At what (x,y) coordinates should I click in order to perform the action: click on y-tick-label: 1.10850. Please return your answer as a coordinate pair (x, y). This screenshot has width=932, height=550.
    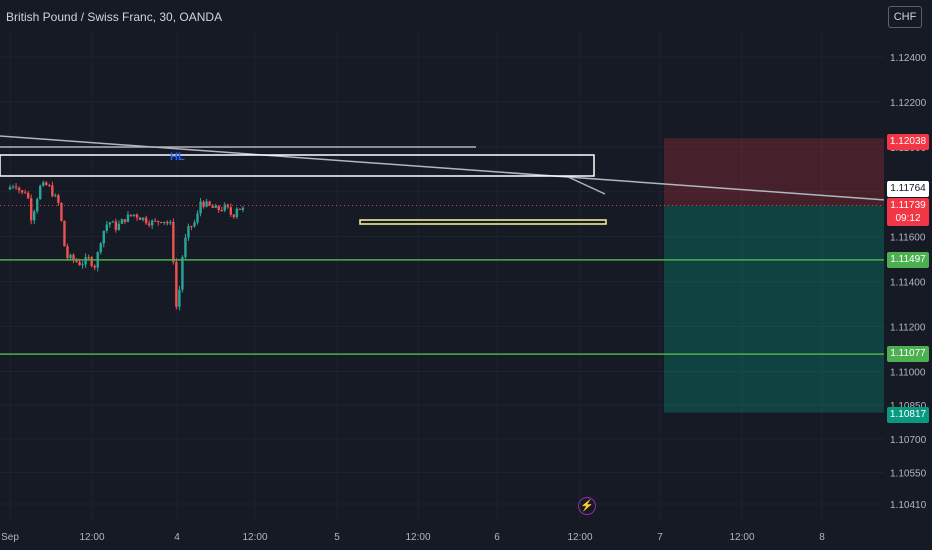
    Looking at the image, I should click on (908, 406).